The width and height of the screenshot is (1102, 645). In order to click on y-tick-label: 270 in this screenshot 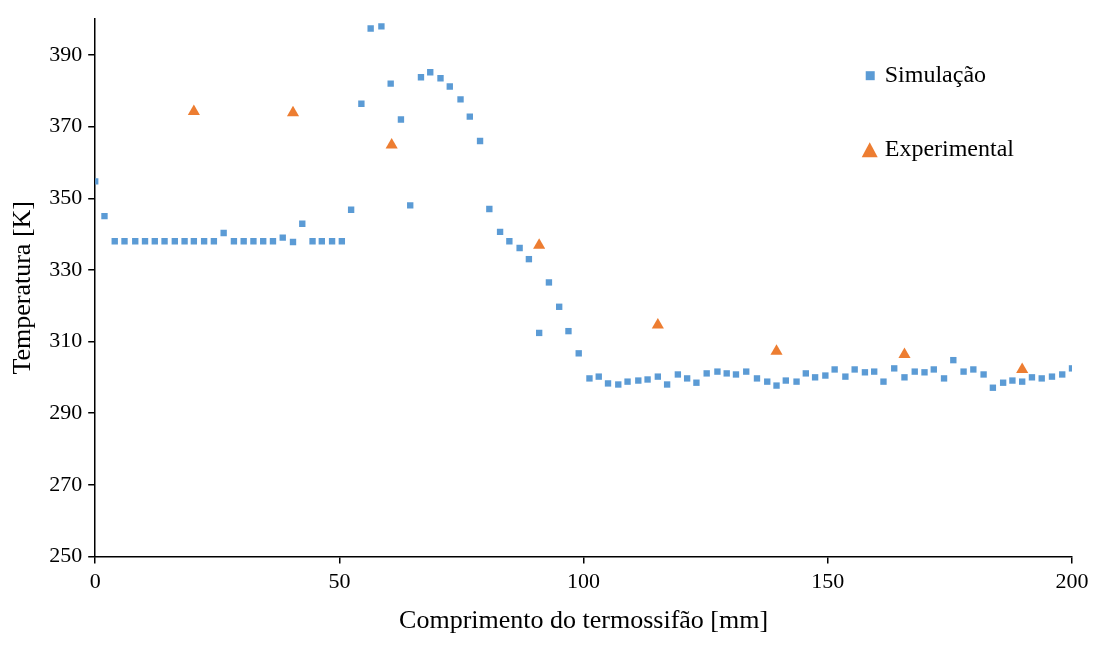, I will do `click(66, 483)`.